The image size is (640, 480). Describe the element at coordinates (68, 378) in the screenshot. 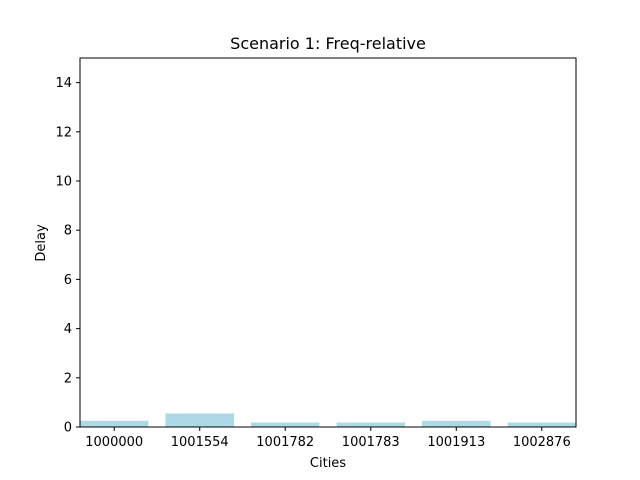

I see `y-tick-label: 2` at that location.